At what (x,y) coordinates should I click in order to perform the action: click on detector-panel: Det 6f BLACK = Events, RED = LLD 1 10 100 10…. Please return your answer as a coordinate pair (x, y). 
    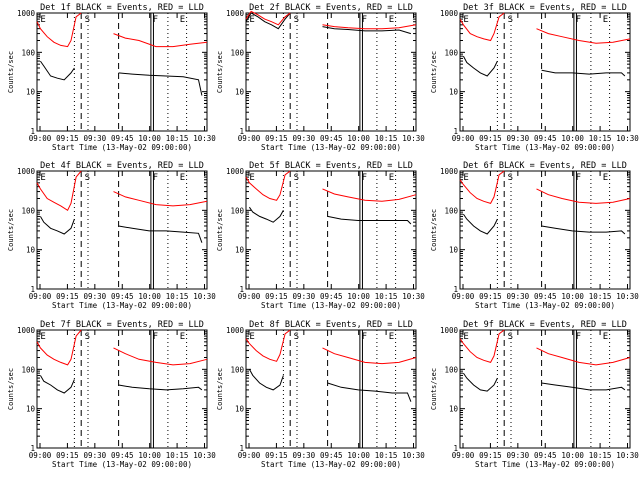
    Looking at the image, I should click on (534, 235).